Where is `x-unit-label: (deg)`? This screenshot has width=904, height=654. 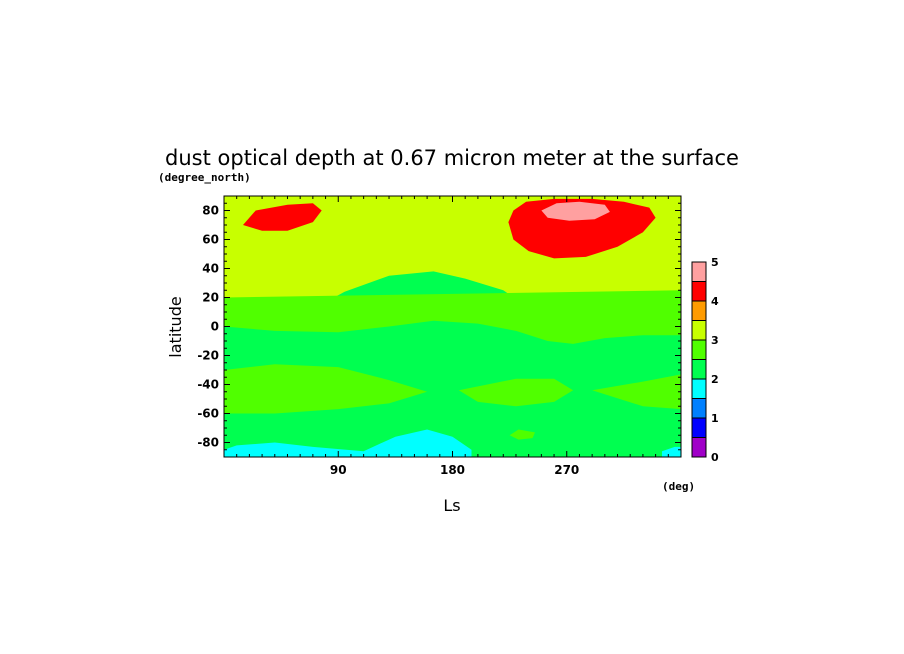
x-unit-label: (deg) is located at coordinates (678, 486).